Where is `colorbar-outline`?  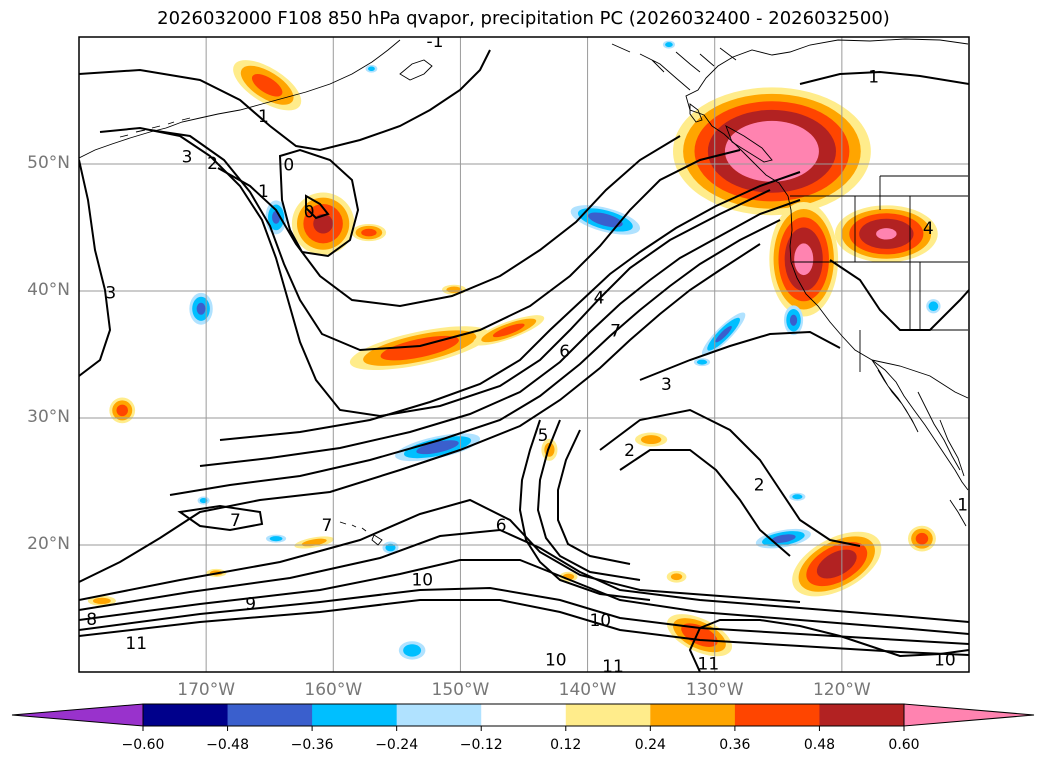
colorbar-outline is located at coordinates (523, 715).